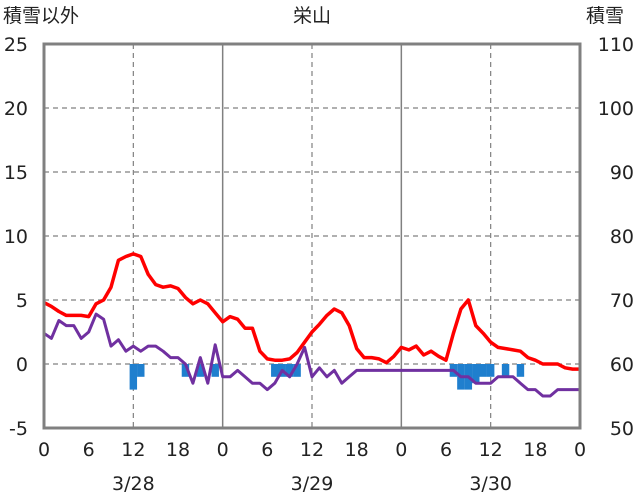  I want to click on day-label: 3/30, so click(490, 484).